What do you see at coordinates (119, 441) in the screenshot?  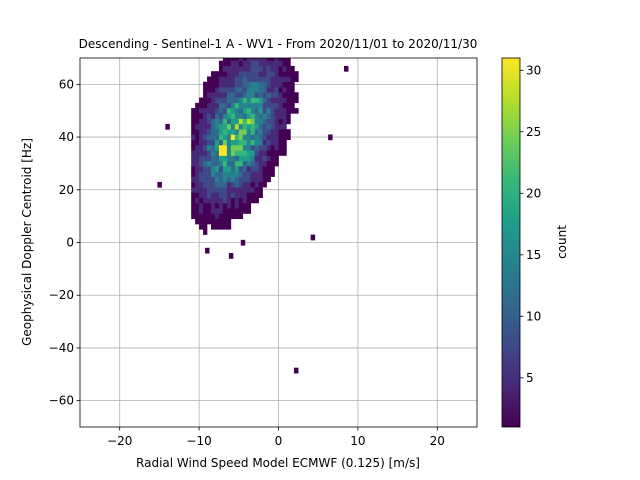 I see `x-tick-label: −20` at bounding box center [119, 441].